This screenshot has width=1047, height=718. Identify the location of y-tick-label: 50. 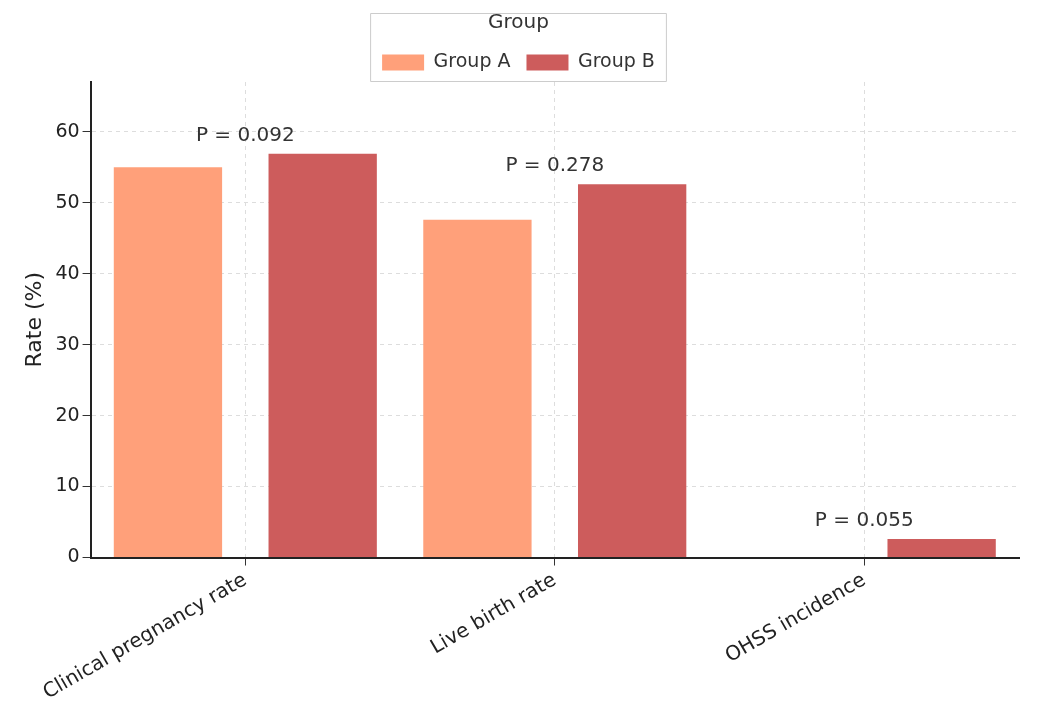
(67, 200).